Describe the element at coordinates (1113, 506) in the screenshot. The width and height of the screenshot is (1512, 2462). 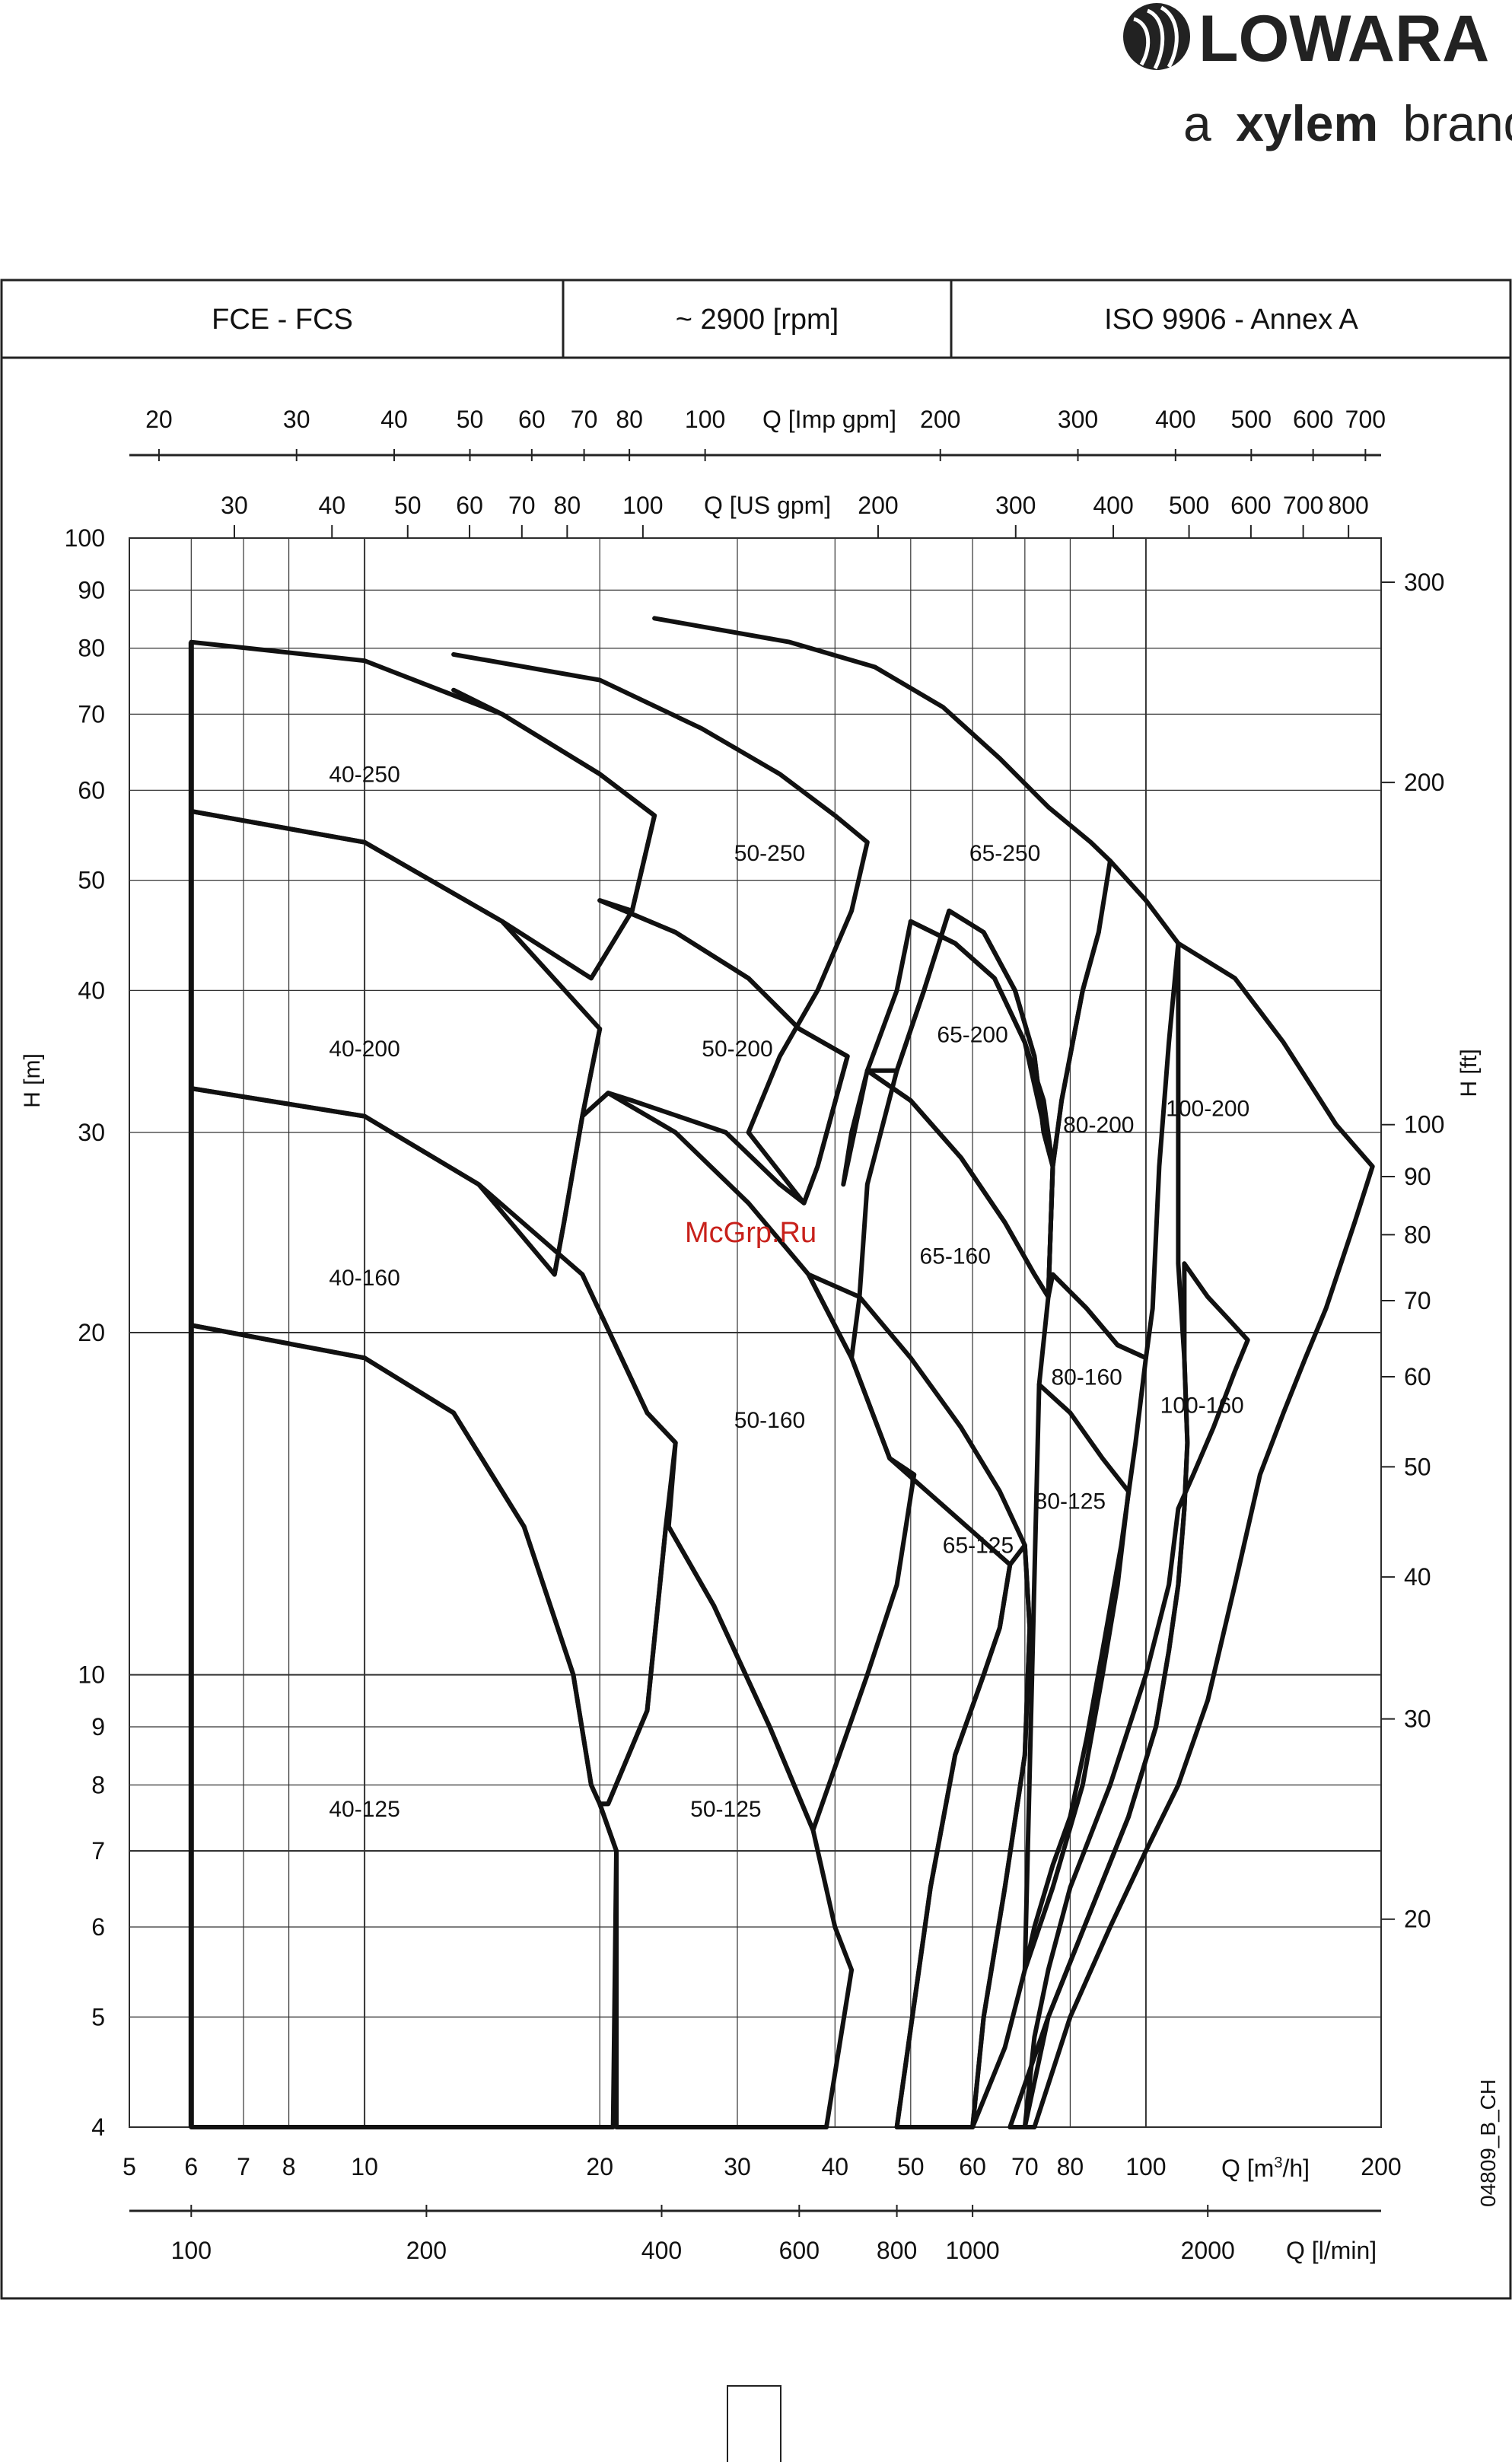
I see `us-tick-label: 400` at that location.